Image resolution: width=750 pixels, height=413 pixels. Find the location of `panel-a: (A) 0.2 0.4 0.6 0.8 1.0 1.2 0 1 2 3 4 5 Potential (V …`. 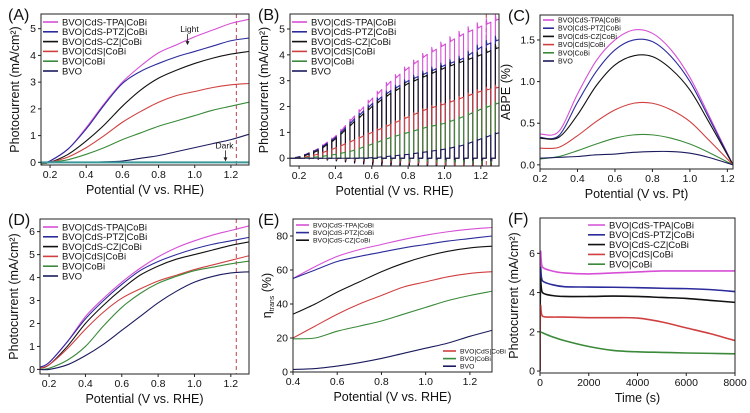

panel-a: (A) 0.2 0.4 0.6 0.8 1.0 1.2 0 1 2 3 4 5 Potential (V … is located at coordinates (129, 102).